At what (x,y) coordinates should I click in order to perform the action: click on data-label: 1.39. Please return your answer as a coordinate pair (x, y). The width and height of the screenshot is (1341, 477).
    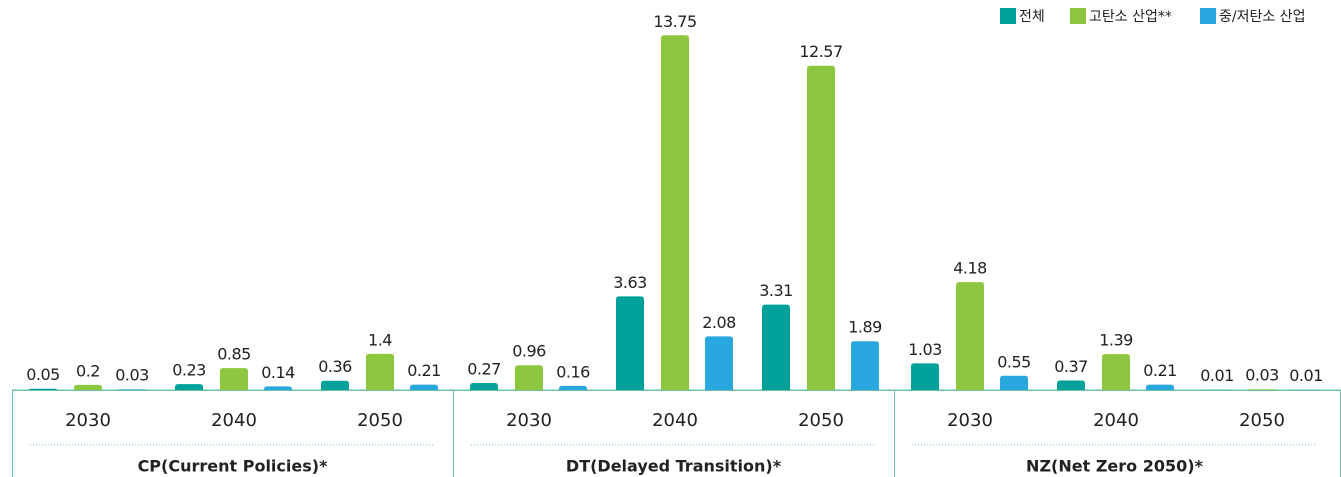
    Looking at the image, I should click on (1116, 340).